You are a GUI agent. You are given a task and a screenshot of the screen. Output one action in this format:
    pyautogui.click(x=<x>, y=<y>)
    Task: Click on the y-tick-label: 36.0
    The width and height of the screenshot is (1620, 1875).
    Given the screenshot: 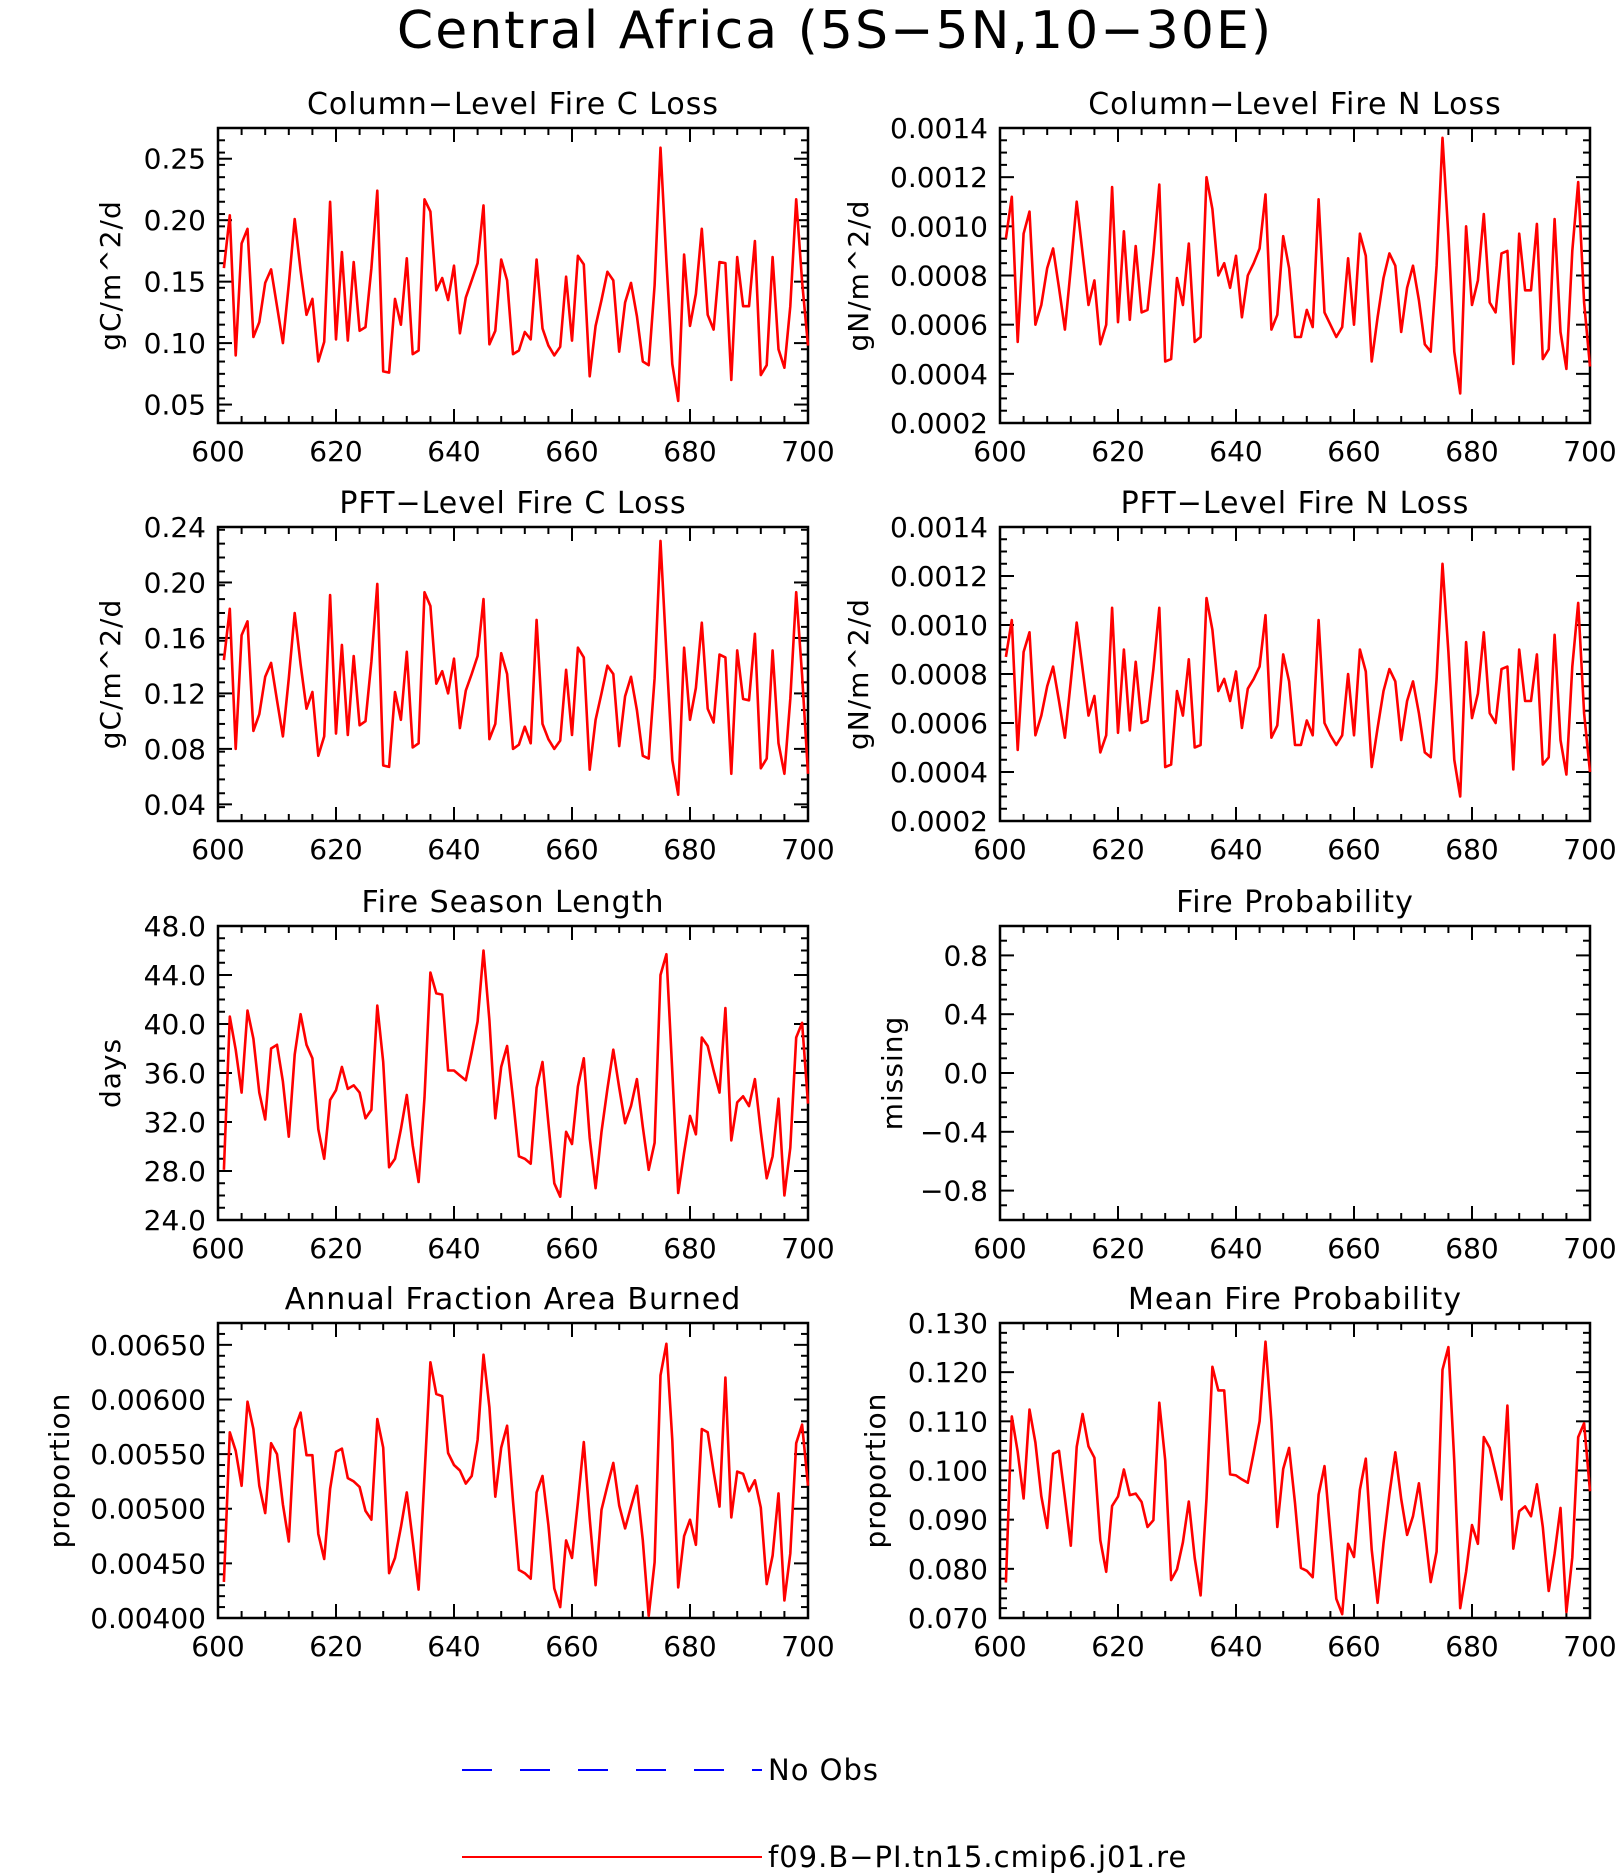 What is the action you would take?
    pyautogui.click(x=175, y=1073)
    